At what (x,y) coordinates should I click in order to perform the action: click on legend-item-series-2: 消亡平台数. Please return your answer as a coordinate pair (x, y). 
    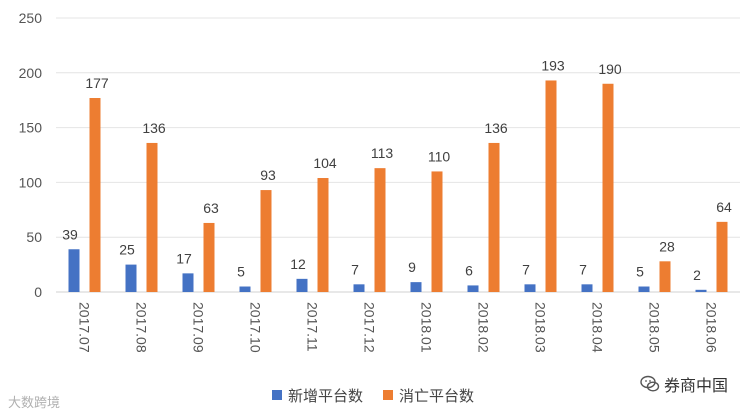
    Looking at the image, I should click on (428, 395).